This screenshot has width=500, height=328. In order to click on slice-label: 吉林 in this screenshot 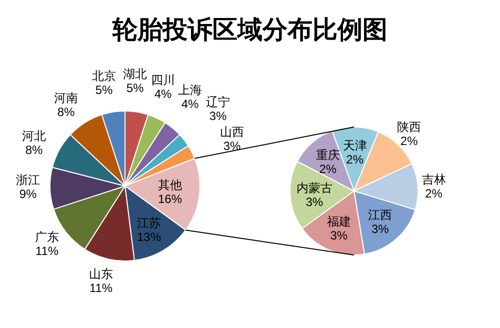, I will do `click(434, 179)`.